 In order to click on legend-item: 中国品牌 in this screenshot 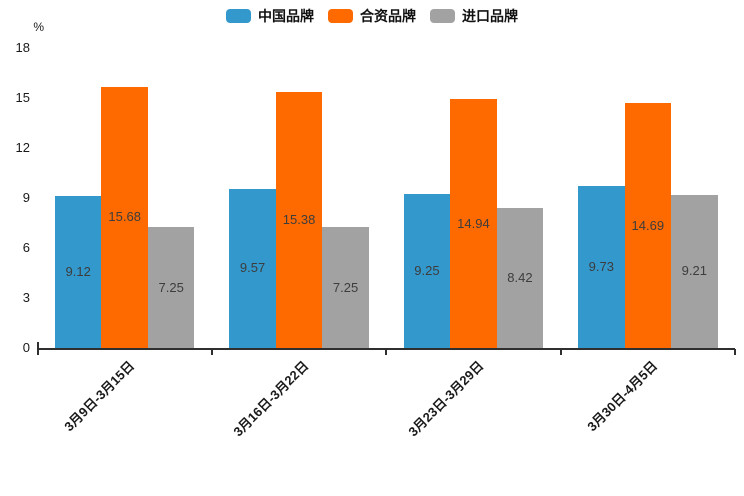, I will do `click(270, 16)`.